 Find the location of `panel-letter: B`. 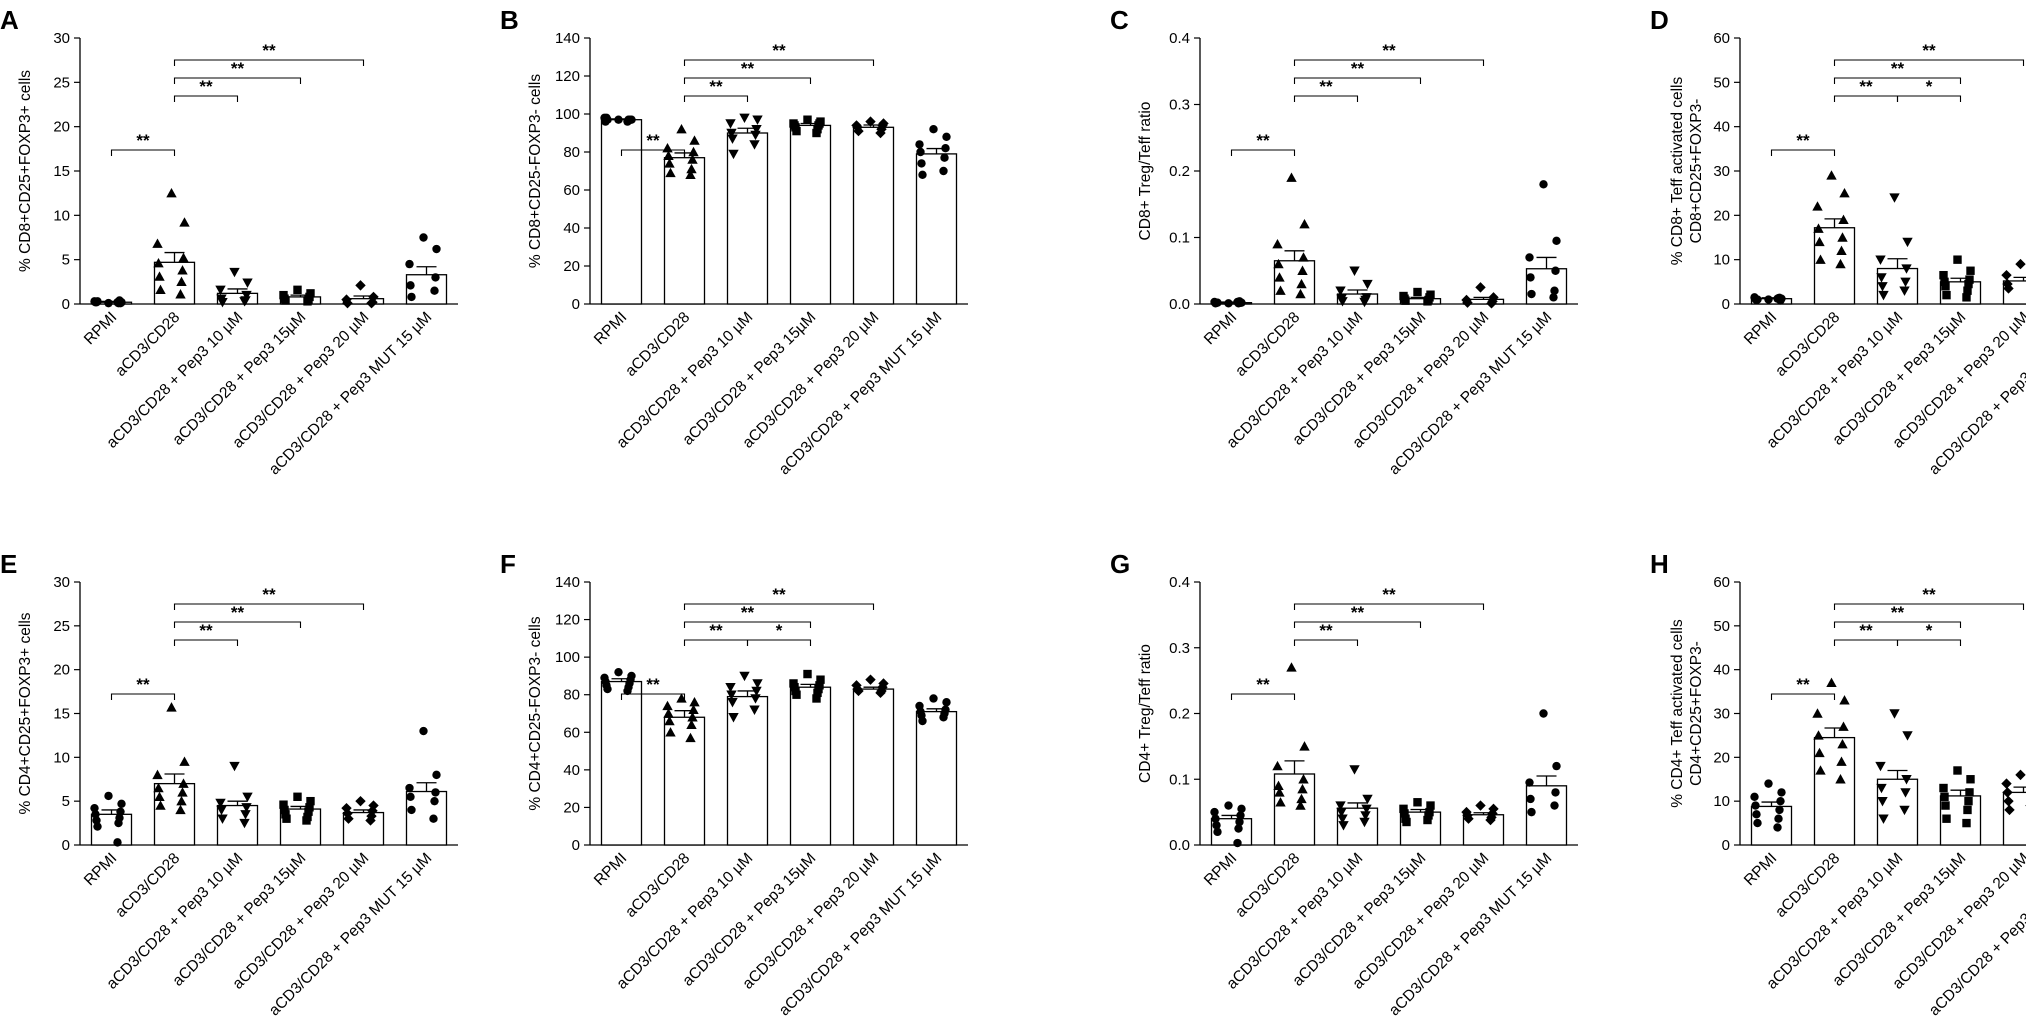

panel-letter: B is located at coordinates (509, 20).